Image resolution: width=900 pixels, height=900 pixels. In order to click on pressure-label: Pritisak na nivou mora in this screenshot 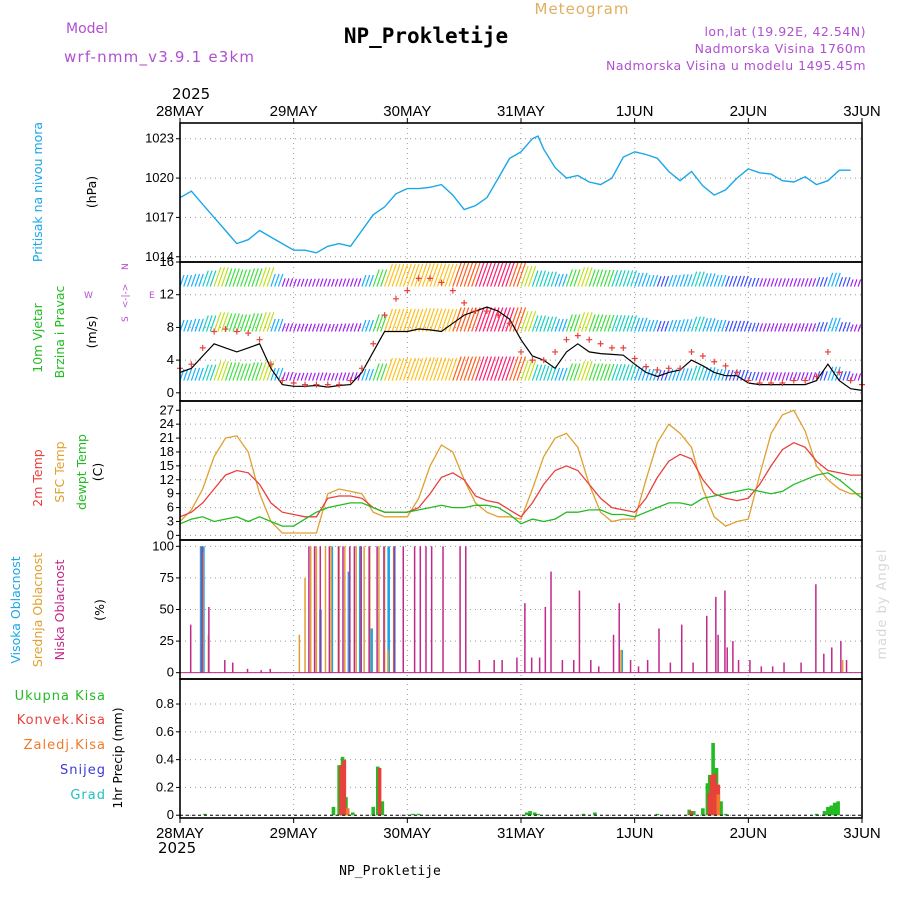, I will do `click(37, 192)`.